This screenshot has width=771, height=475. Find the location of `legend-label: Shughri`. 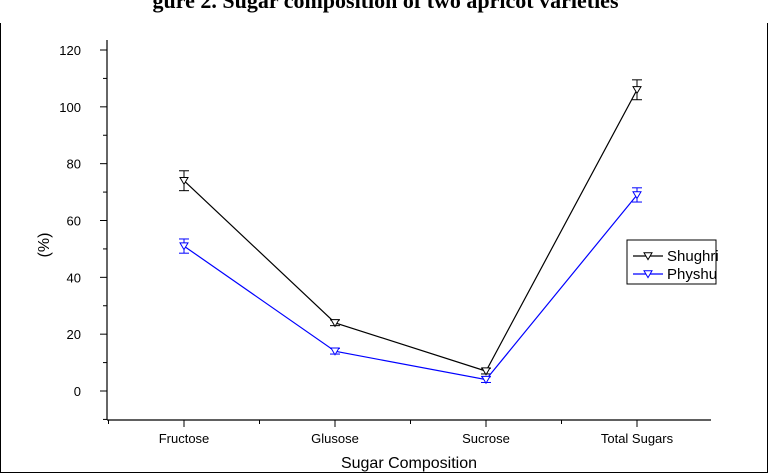

legend-label: Shughri is located at coordinates (693, 256).